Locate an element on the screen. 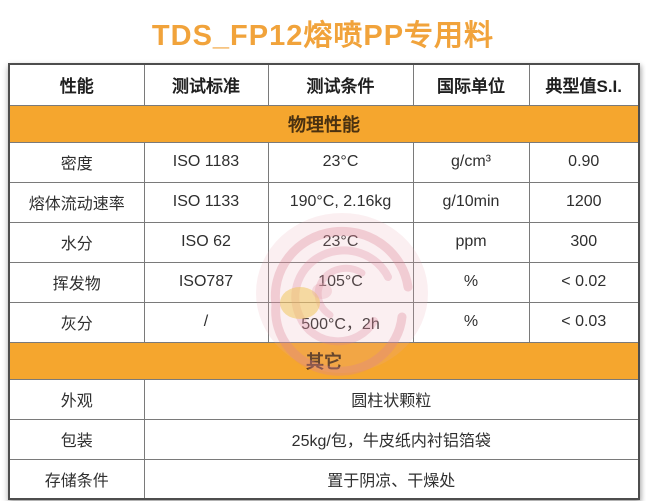 This screenshot has height=501, width=646. column-header-typical-value: 典型值S.I. is located at coordinates (584, 84).